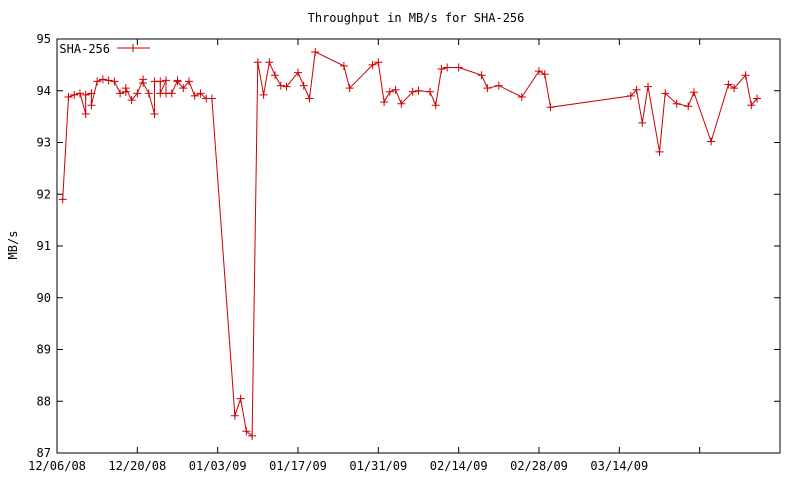 The height and width of the screenshot is (480, 800). Describe the element at coordinates (619, 466) in the screenshot. I see `x-tick-label: 03/14/09` at that location.